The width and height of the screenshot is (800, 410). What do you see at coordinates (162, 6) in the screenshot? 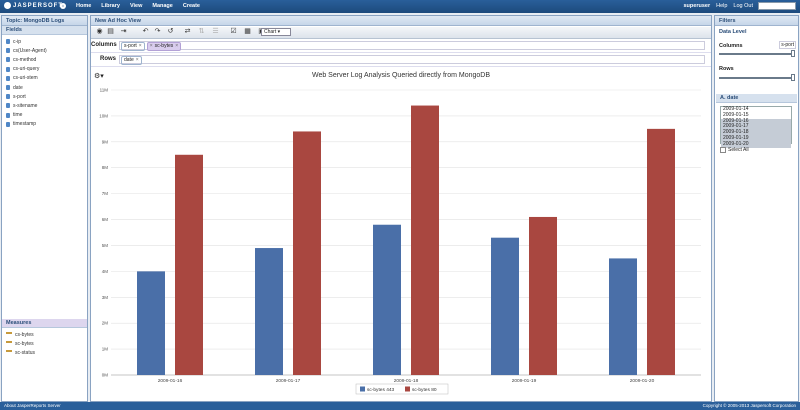
I see `menu-manage: Manage` at bounding box center [162, 6].